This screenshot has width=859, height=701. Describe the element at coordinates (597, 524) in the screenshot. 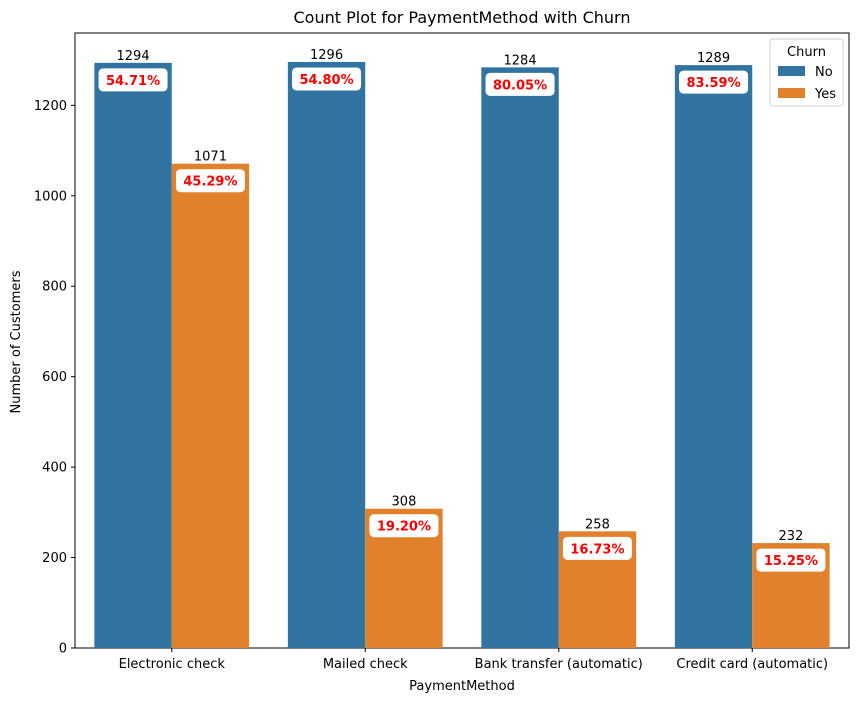

I see `count-label: 258` at that location.